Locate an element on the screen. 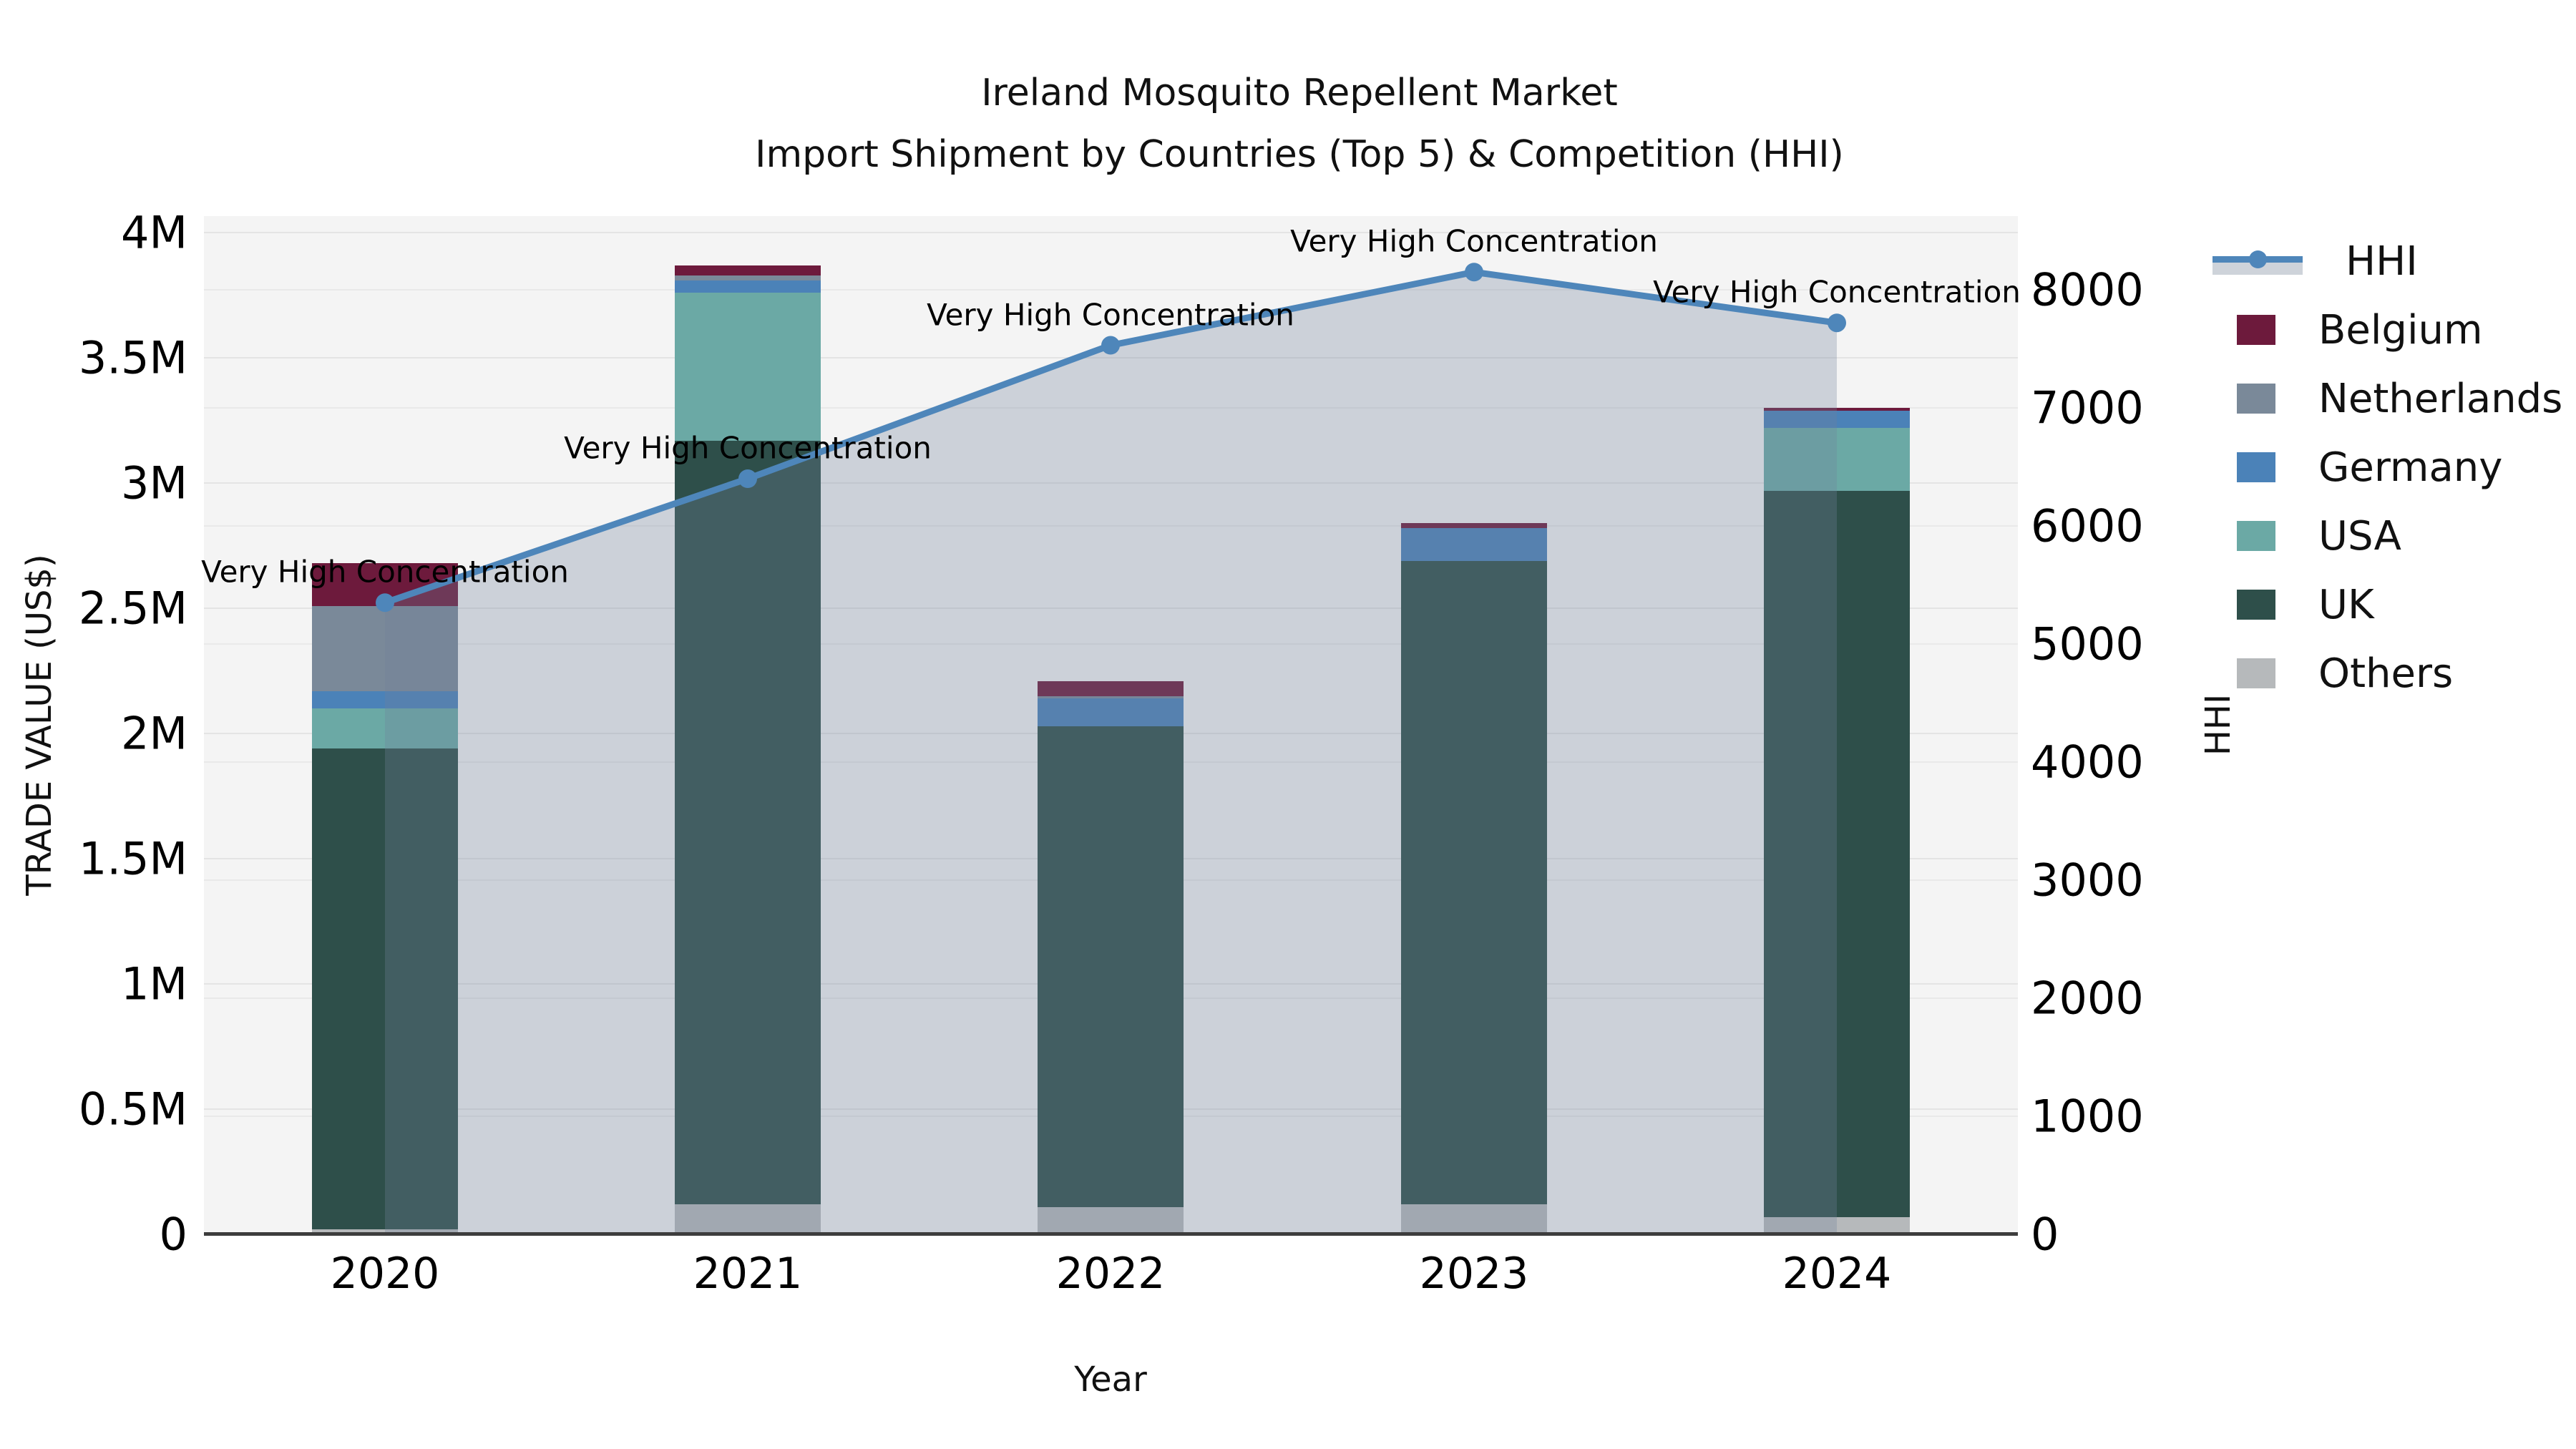 This screenshot has height=1449, width=2576. legend-label-hhi: HHI is located at coordinates (2382, 261).